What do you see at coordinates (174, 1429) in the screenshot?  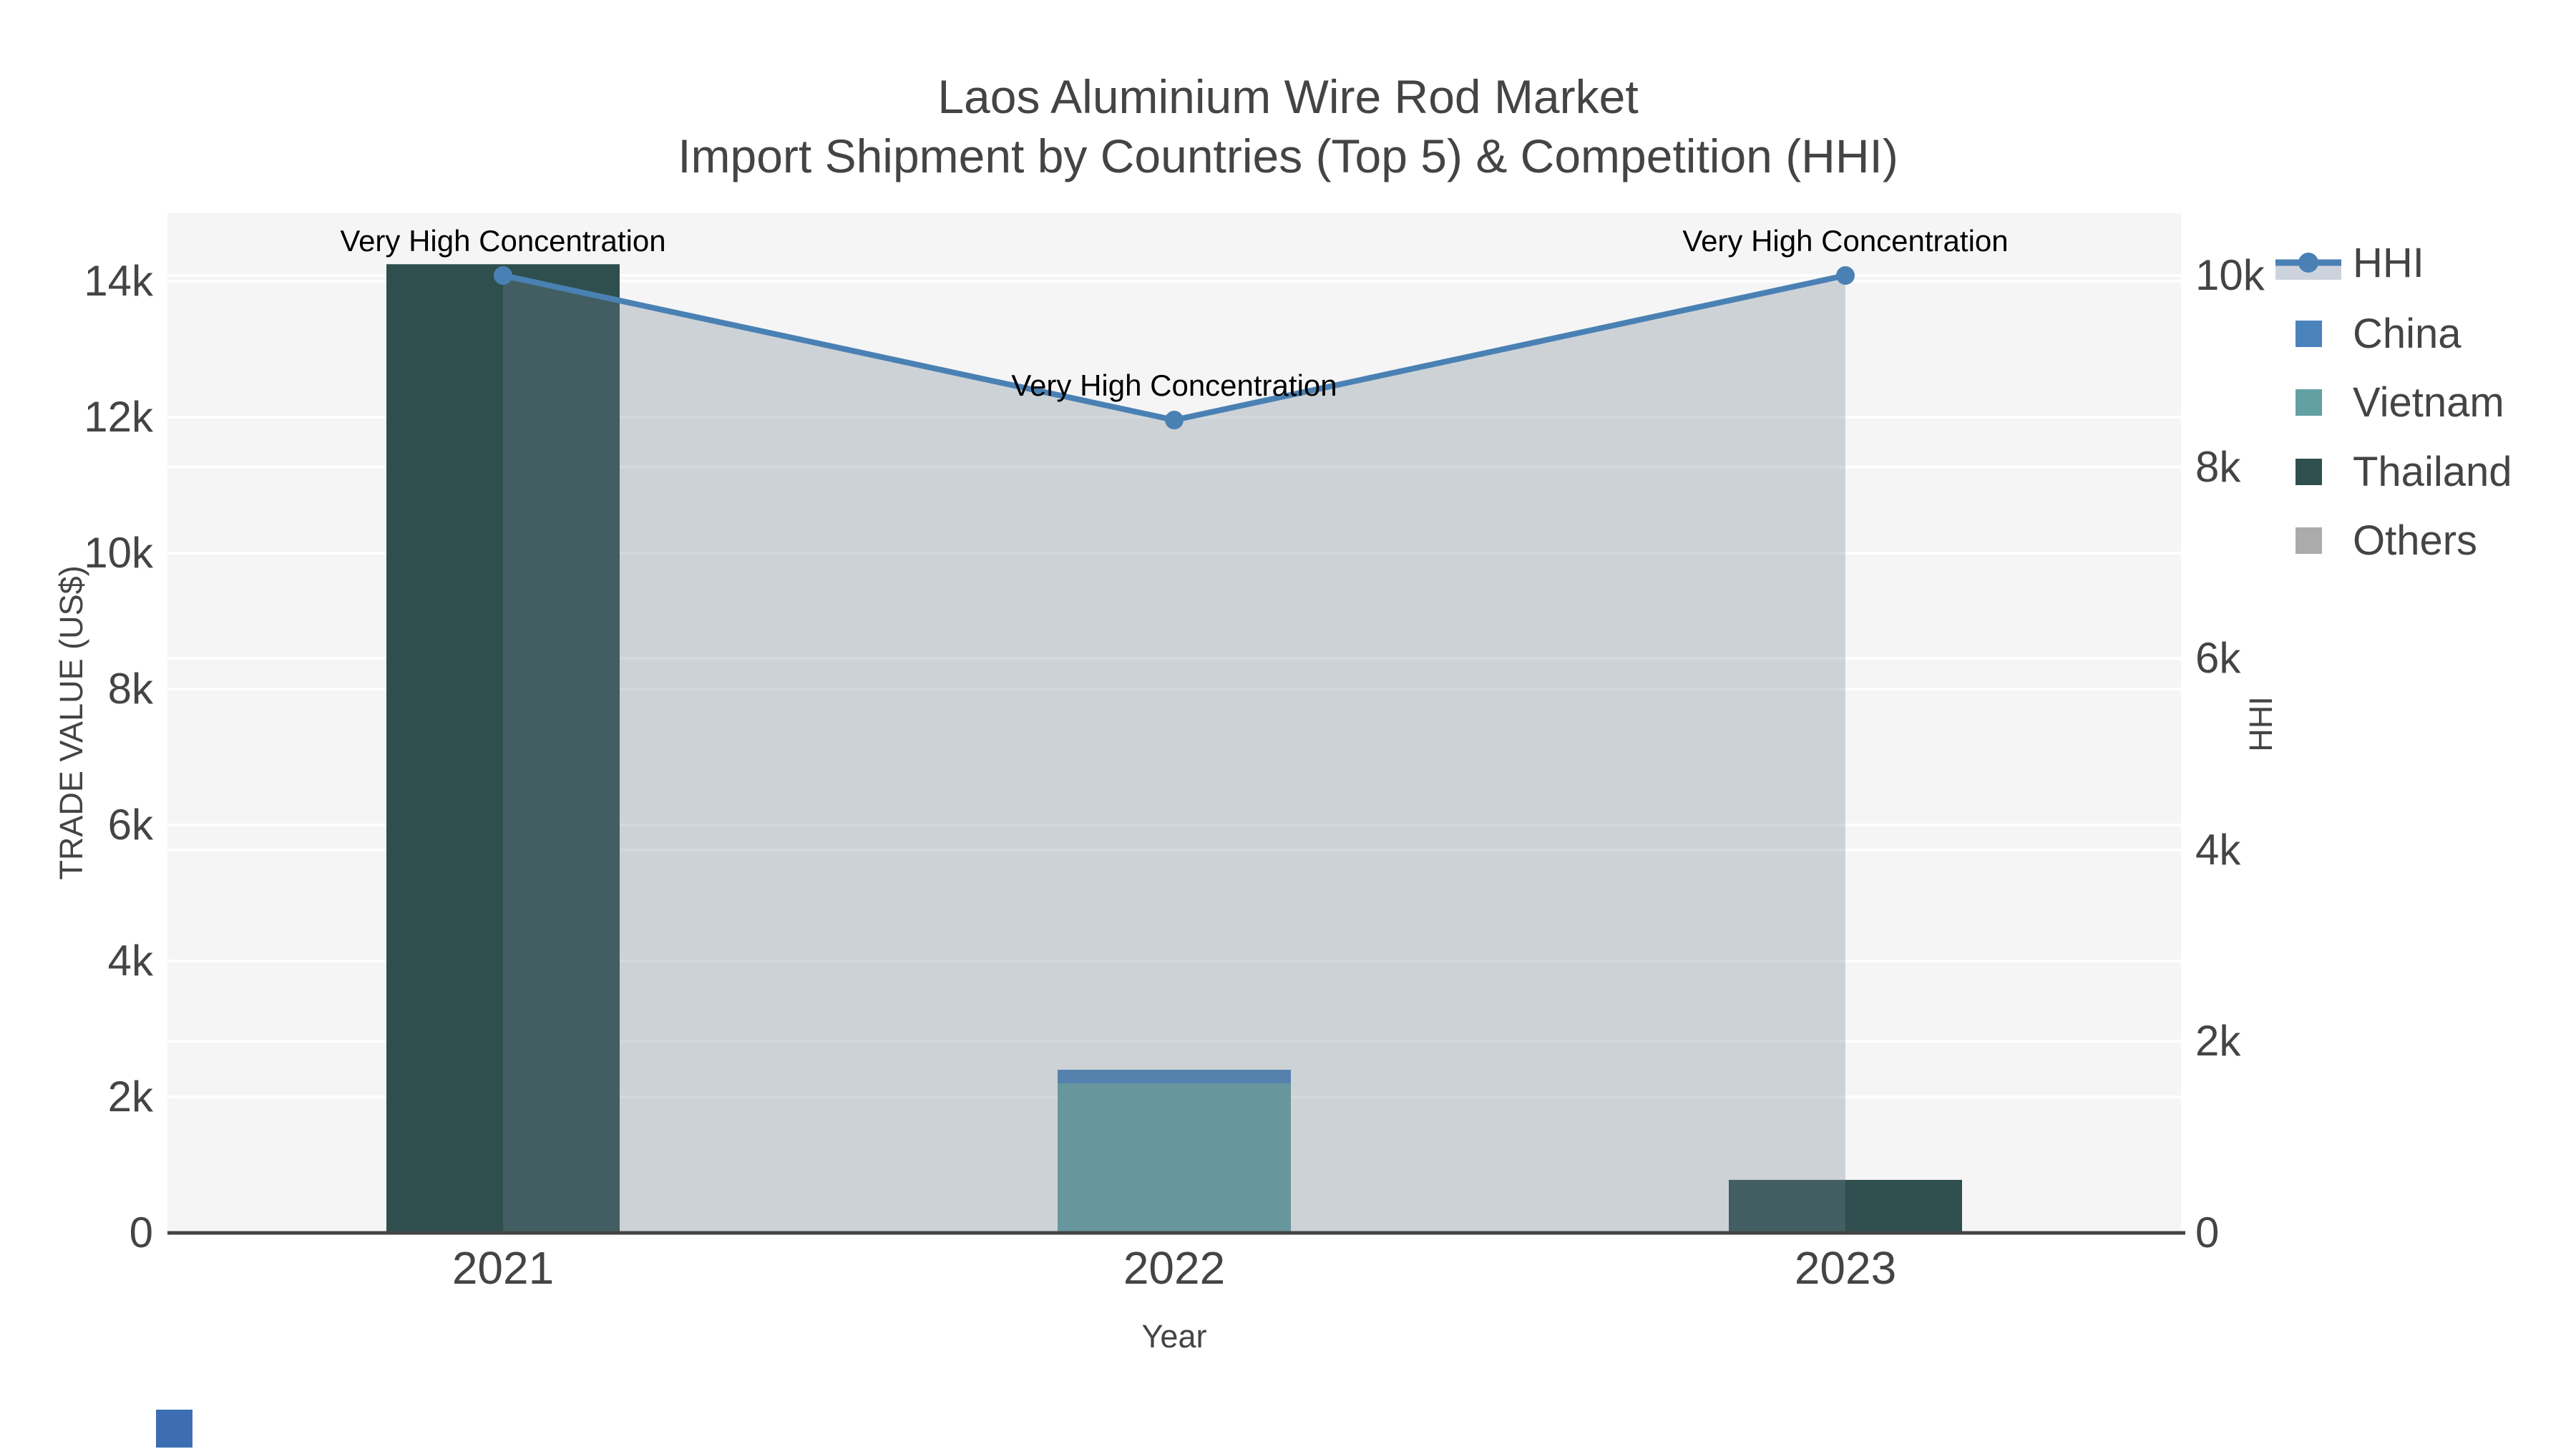 I see `corner-blue-mark` at bounding box center [174, 1429].